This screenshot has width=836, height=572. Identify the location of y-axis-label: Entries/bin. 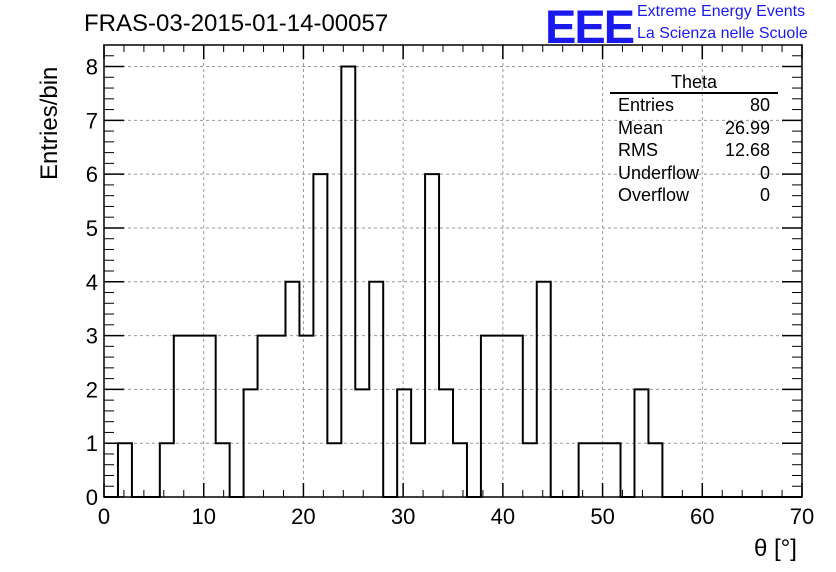
(49, 123).